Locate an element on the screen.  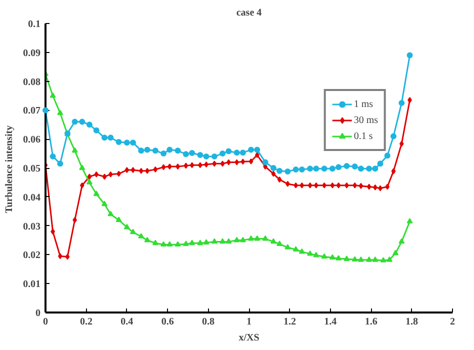
y-tick-label: 0.06 is located at coordinates (31, 140).